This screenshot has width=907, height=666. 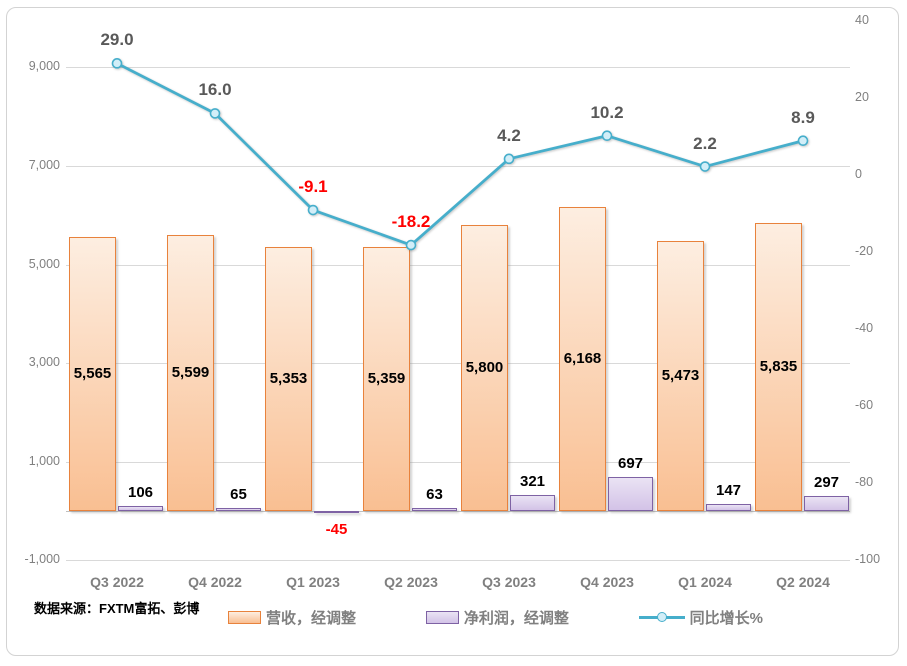 I want to click on x-axis-category-label: Q3 2023, so click(x=509, y=582).